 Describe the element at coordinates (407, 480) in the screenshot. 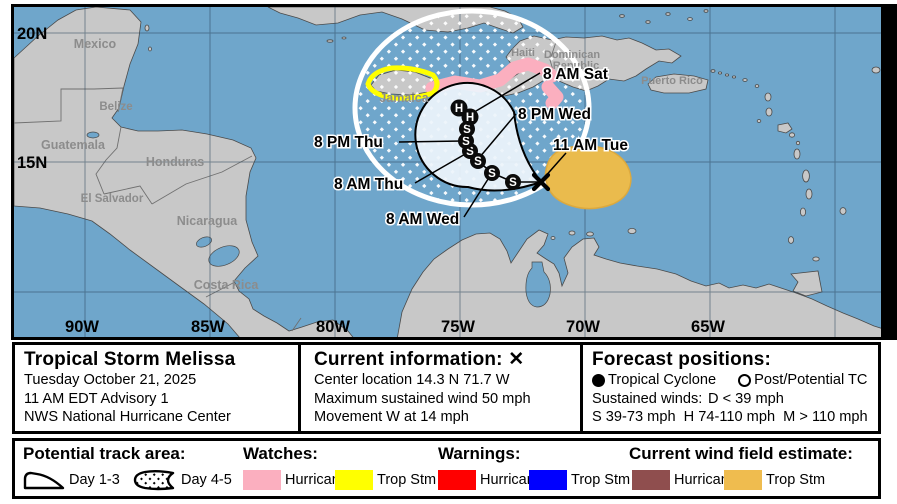

I see `trop-stm-watch-label: Trop Stm` at that location.